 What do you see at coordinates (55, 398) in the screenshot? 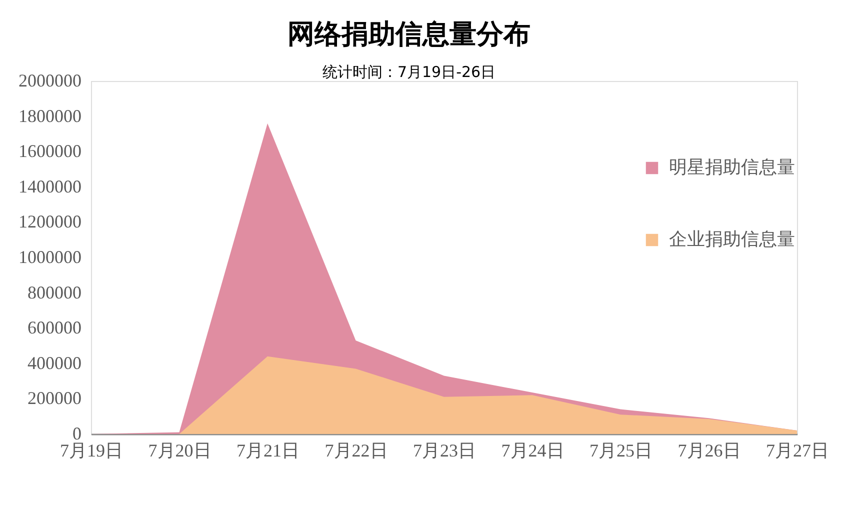
I see `y-tick-label: 200000` at bounding box center [55, 398].